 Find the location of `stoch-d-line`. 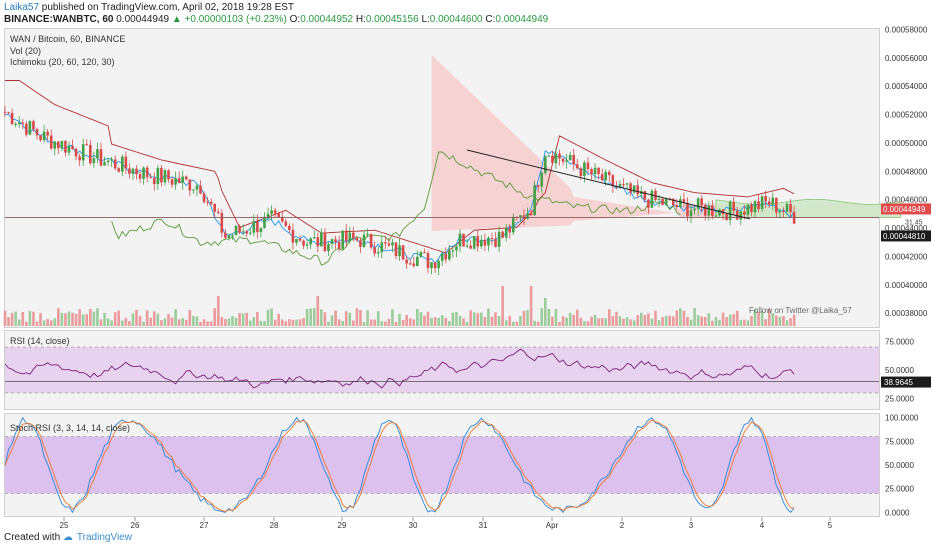

stoch-d-line is located at coordinates (399, 465).